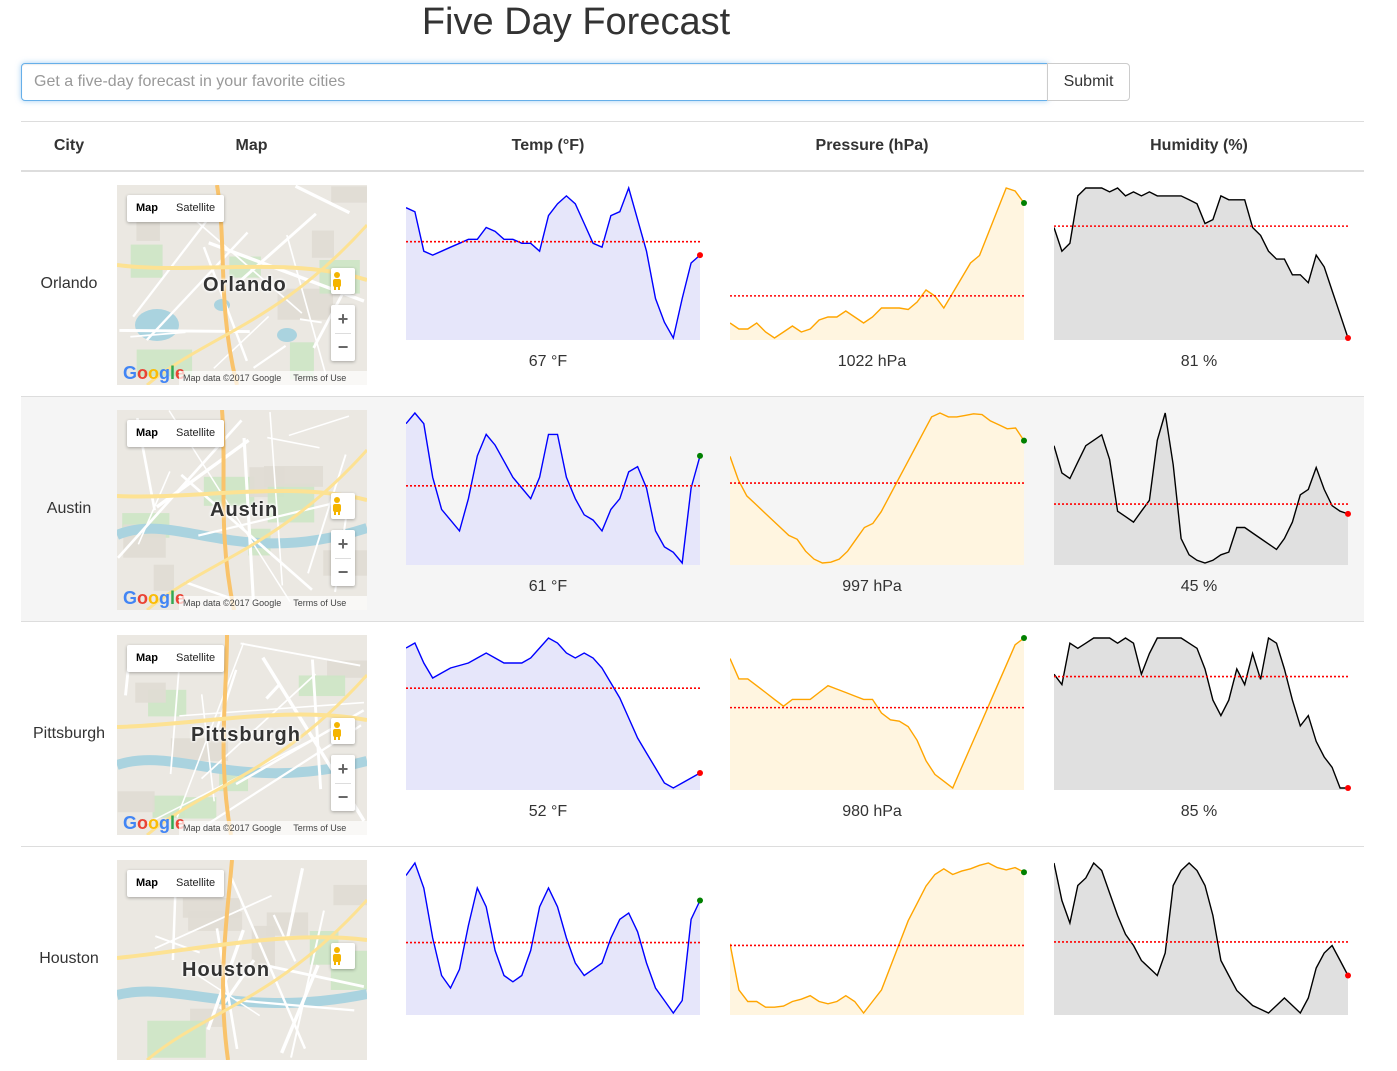 This screenshot has height=1071, width=1397. I want to click on map-houston: Map Satellite Houston, so click(242, 959).